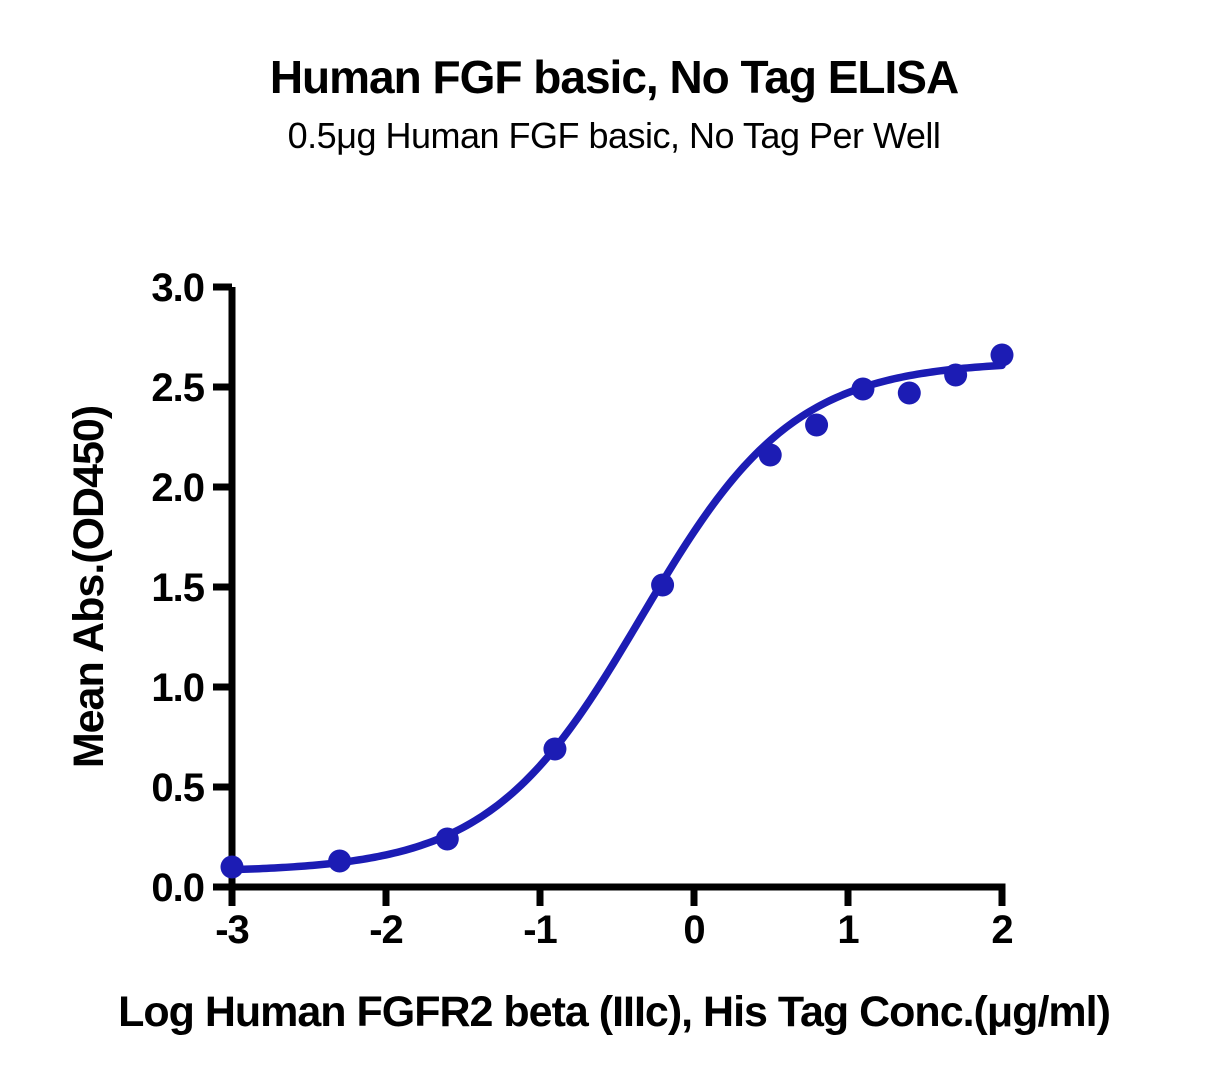 The width and height of the screenshot is (1229, 1086). What do you see at coordinates (177, 288) in the screenshot?
I see `y-tick-label: 3.0` at bounding box center [177, 288].